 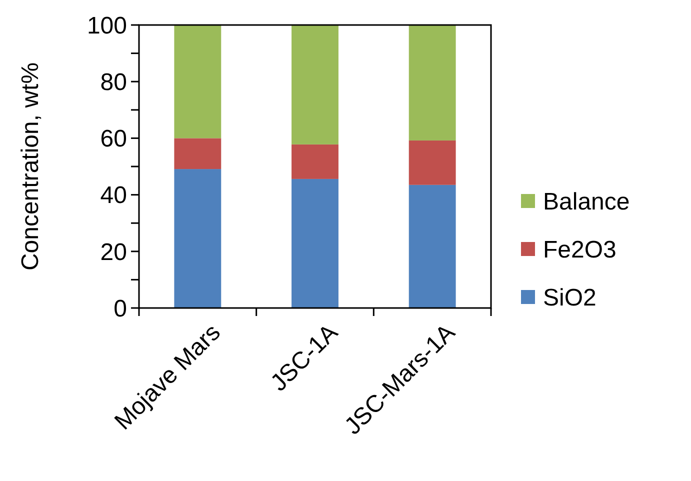 I want to click on y-tick-label: 0, so click(x=120, y=308).